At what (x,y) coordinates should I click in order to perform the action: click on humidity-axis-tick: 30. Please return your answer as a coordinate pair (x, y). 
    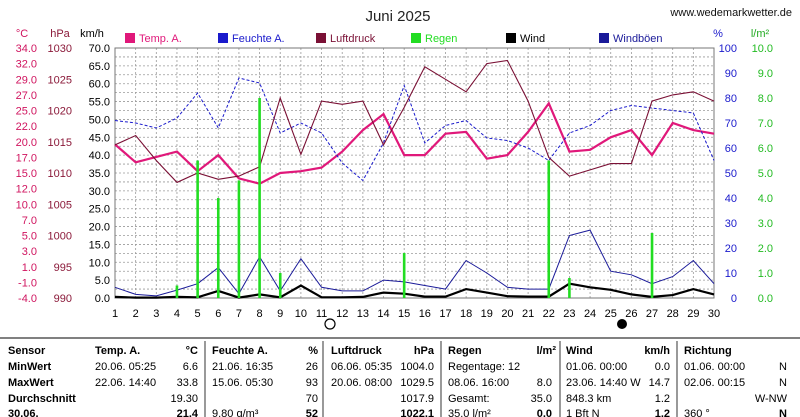
    Looking at the image, I should click on (731, 224).